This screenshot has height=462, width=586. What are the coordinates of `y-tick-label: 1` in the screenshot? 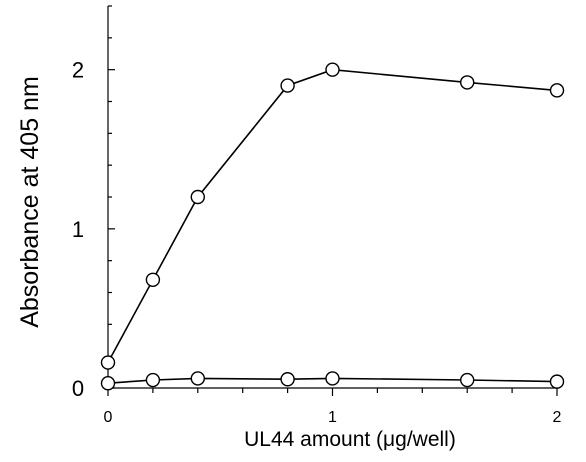 It's located at (78, 229).